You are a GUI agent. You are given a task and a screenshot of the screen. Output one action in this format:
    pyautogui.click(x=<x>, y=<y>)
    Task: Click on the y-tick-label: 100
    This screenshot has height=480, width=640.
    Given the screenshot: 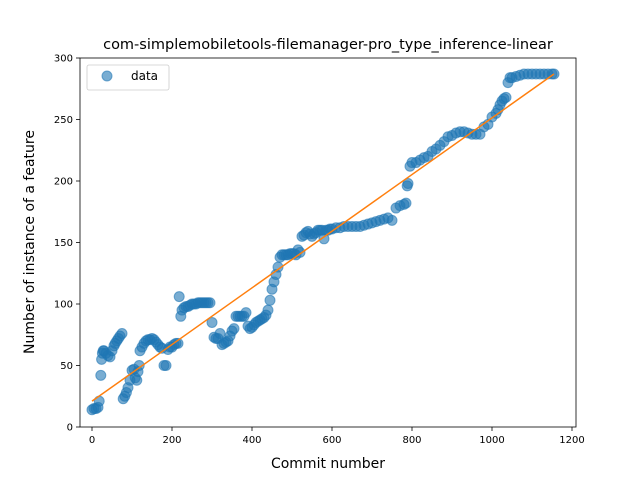 What is the action you would take?
    pyautogui.click(x=63, y=305)
    